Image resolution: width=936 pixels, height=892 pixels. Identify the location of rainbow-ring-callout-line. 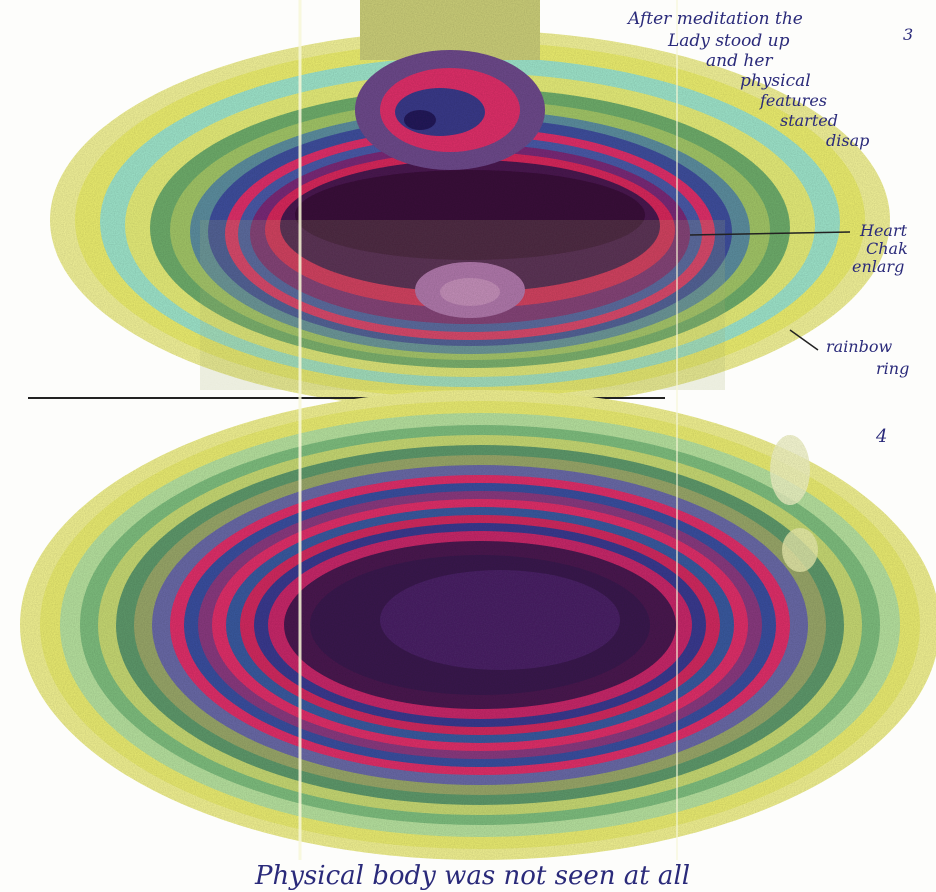
(804, 340).